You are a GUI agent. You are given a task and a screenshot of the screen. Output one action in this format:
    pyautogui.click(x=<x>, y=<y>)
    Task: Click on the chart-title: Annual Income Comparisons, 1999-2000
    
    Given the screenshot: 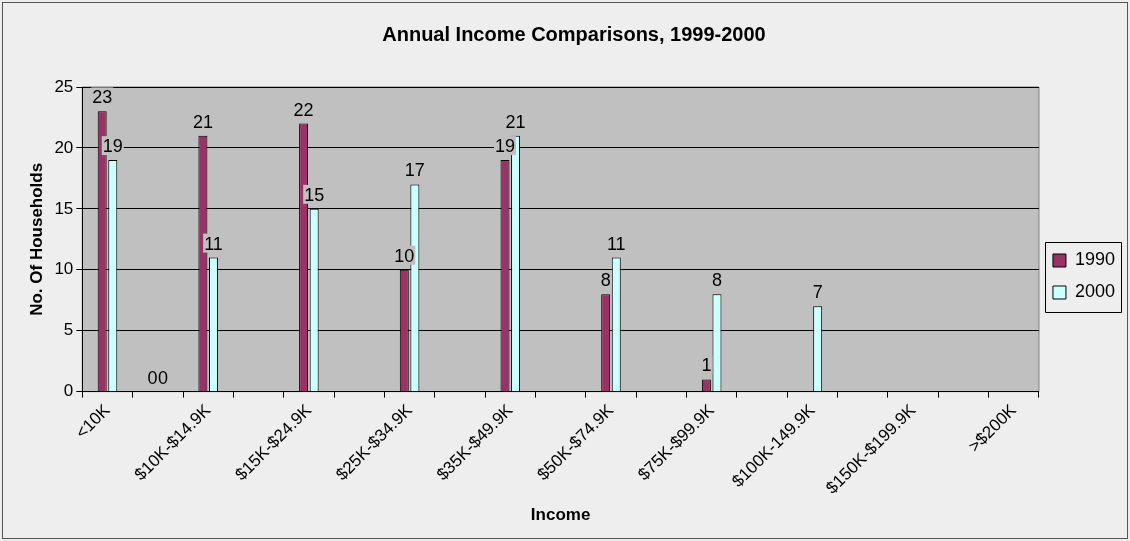 What is the action you would take?
    pyautogui.click(x=574, y=33)
    